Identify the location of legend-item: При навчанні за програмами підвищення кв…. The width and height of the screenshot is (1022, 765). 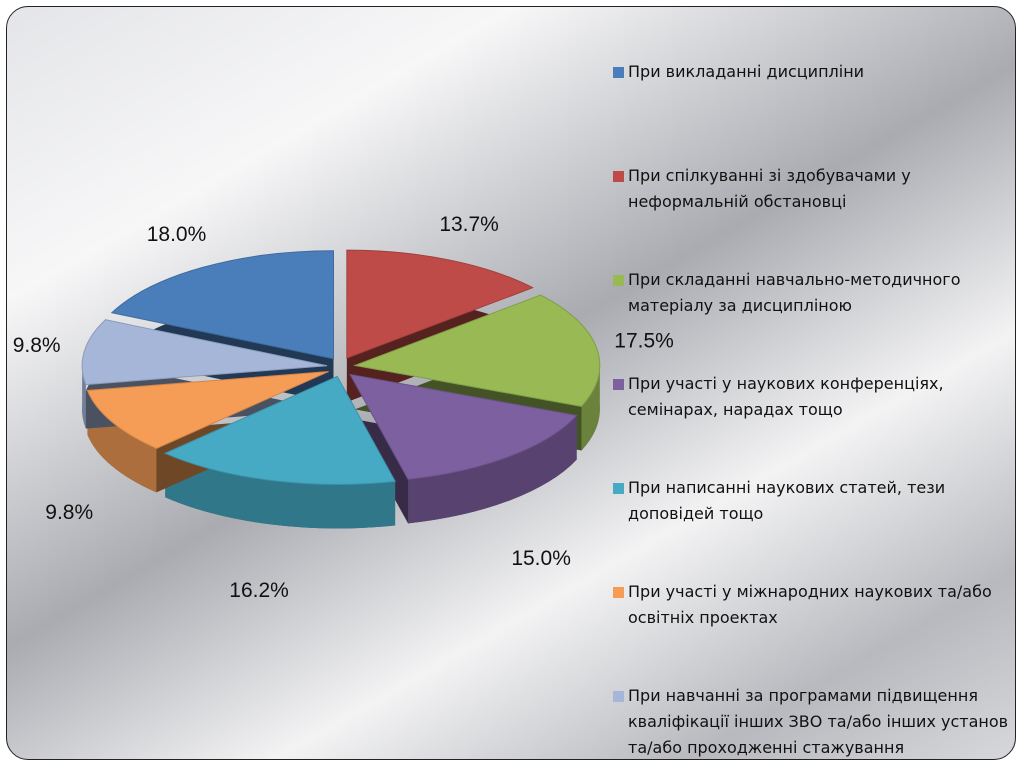
(813, 721).